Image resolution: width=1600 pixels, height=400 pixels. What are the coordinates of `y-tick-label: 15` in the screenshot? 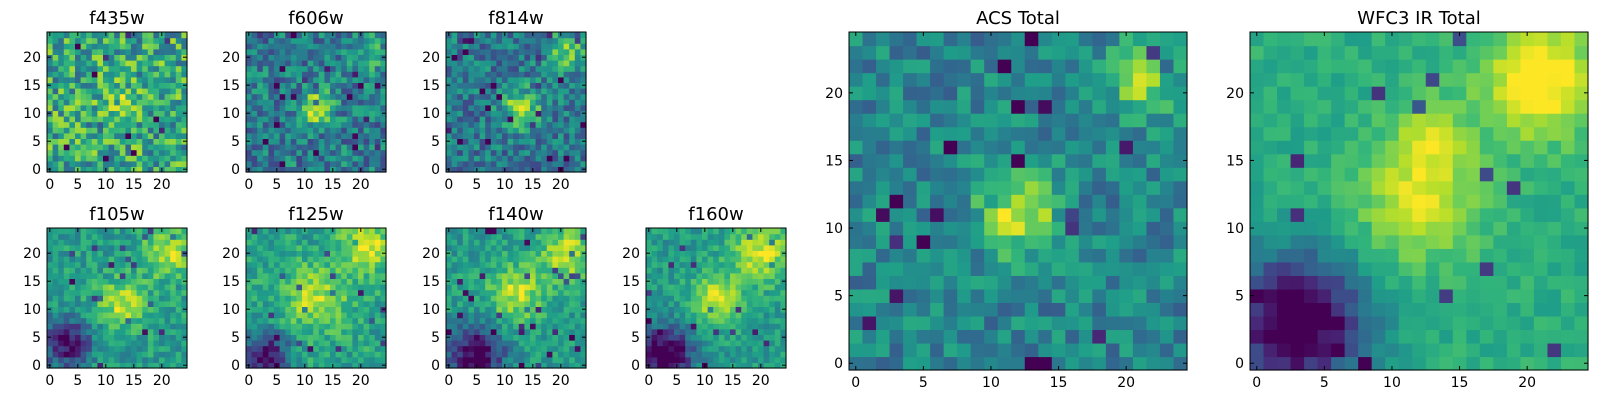 It's located at (32, 282).